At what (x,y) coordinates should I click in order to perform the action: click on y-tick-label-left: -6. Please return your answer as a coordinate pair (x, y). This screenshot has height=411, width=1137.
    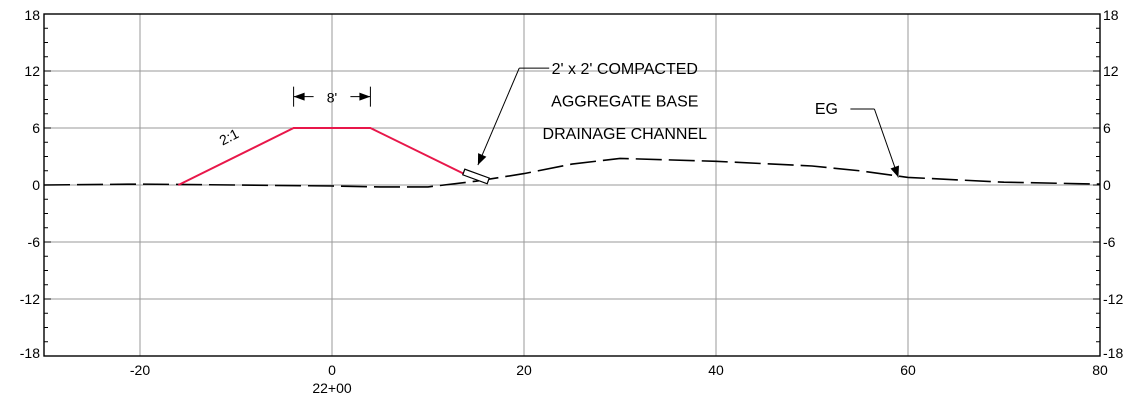
    Looking at the image, I should click on (34, 242).